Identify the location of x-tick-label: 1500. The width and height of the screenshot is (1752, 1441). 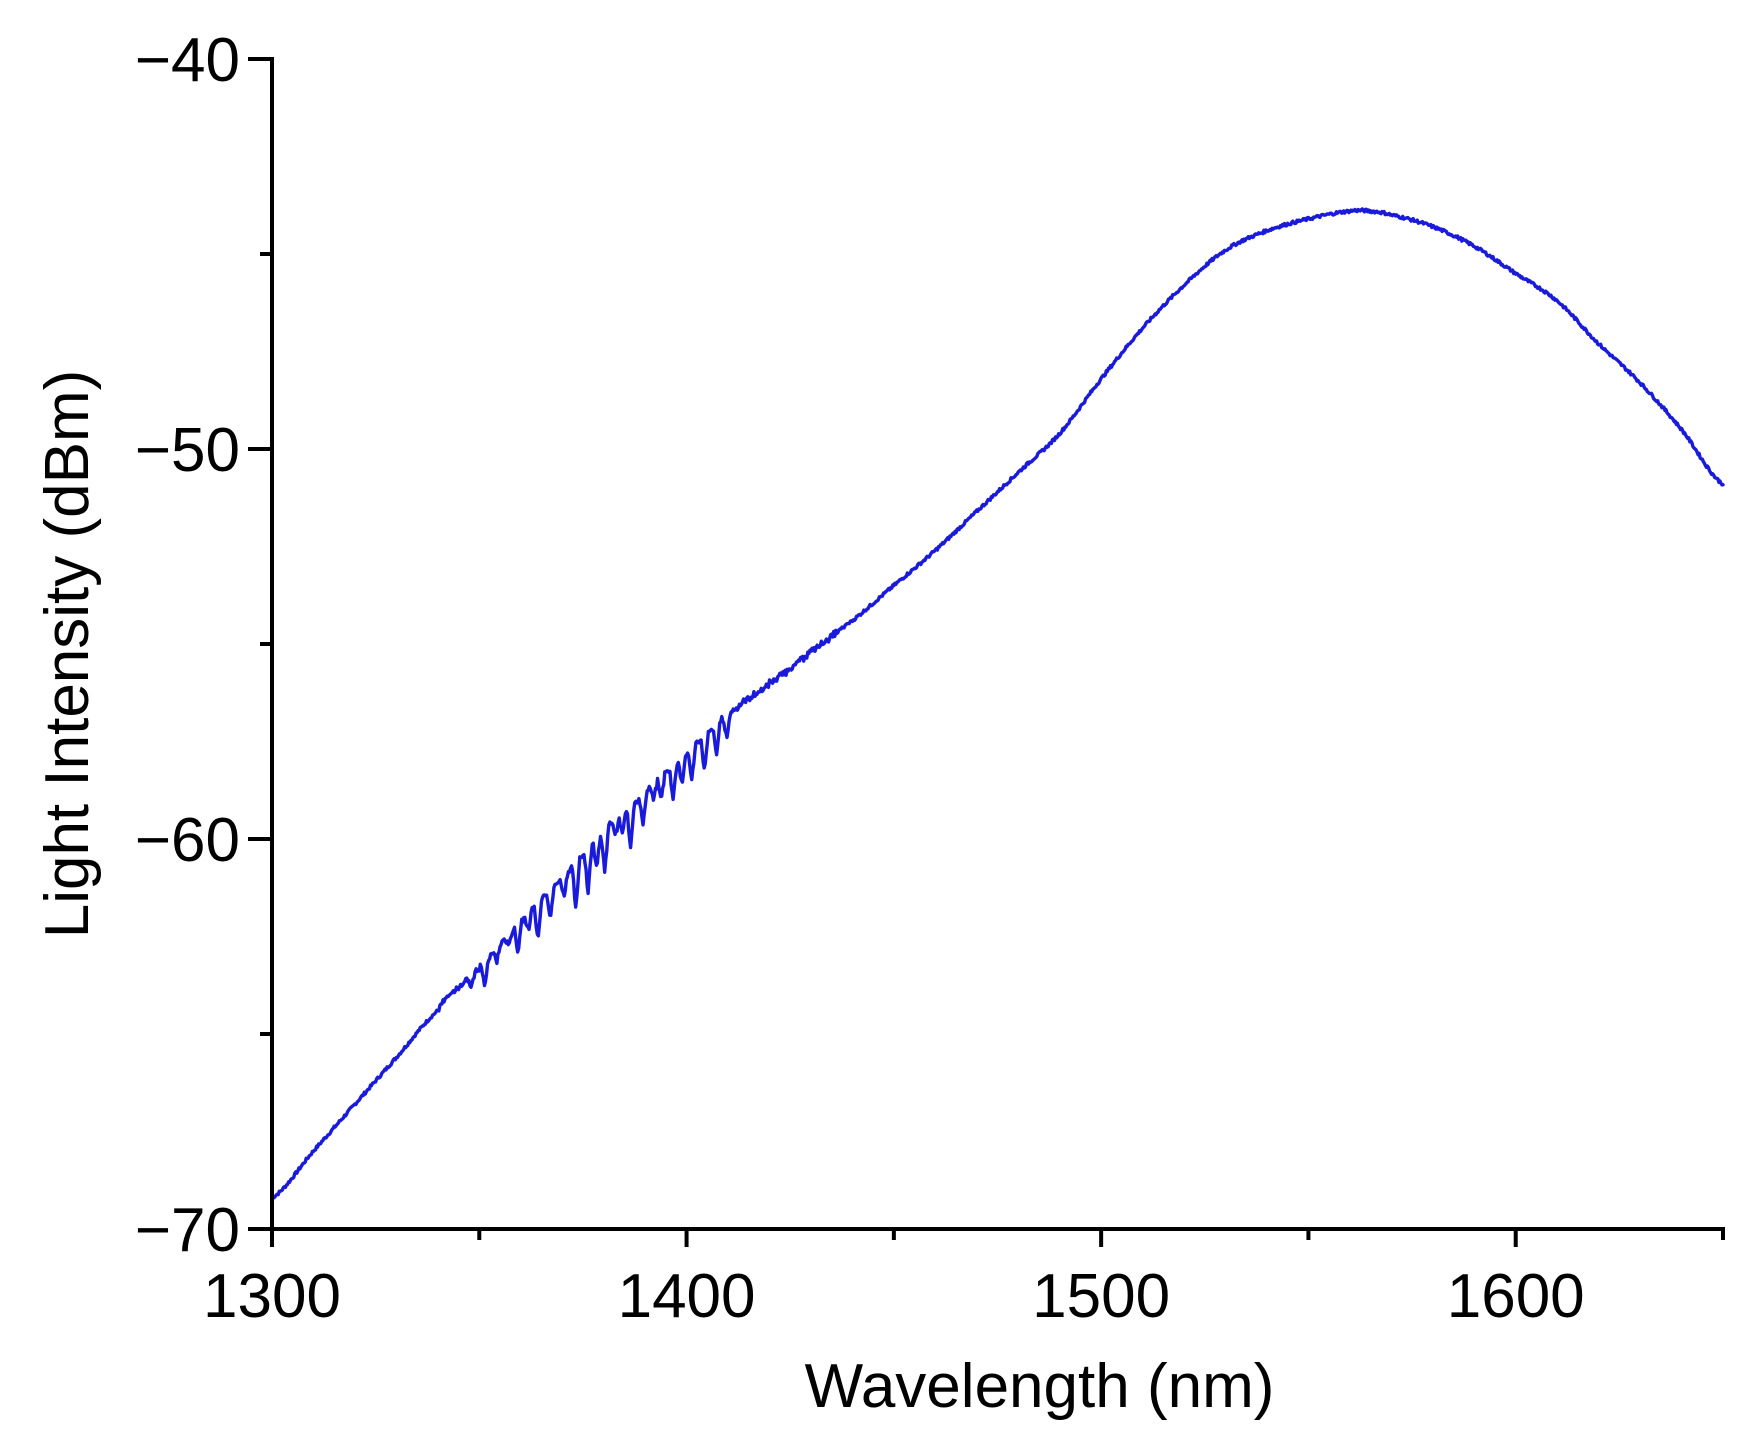
(1101, 1296).